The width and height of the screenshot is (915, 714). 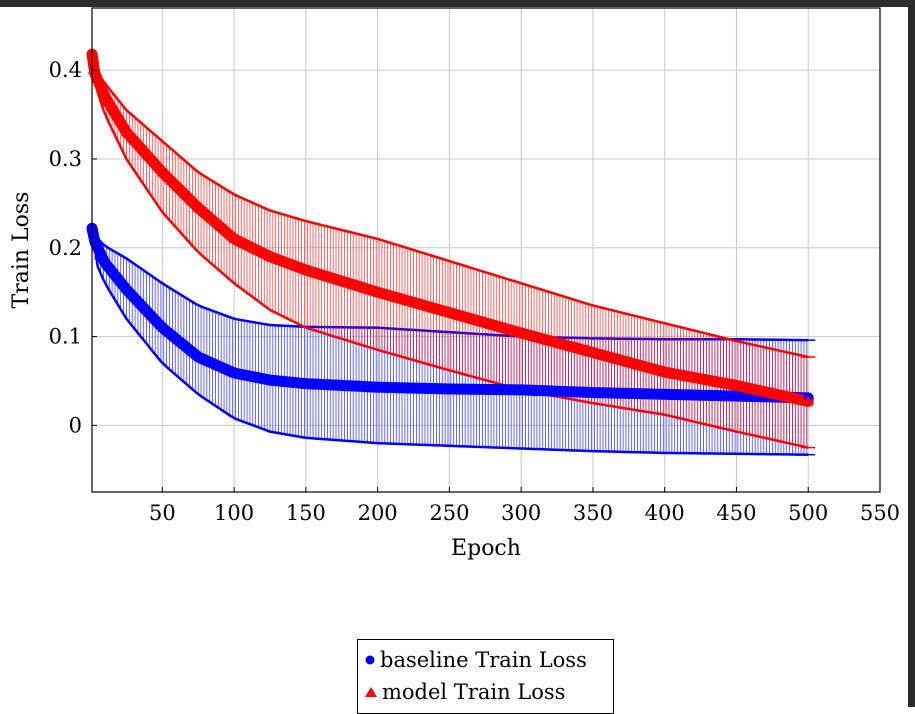 What do you see at coordinates (234, 513) in the screenshot?
I see `x-tick-label: 100` at bounding box center [234, 513].